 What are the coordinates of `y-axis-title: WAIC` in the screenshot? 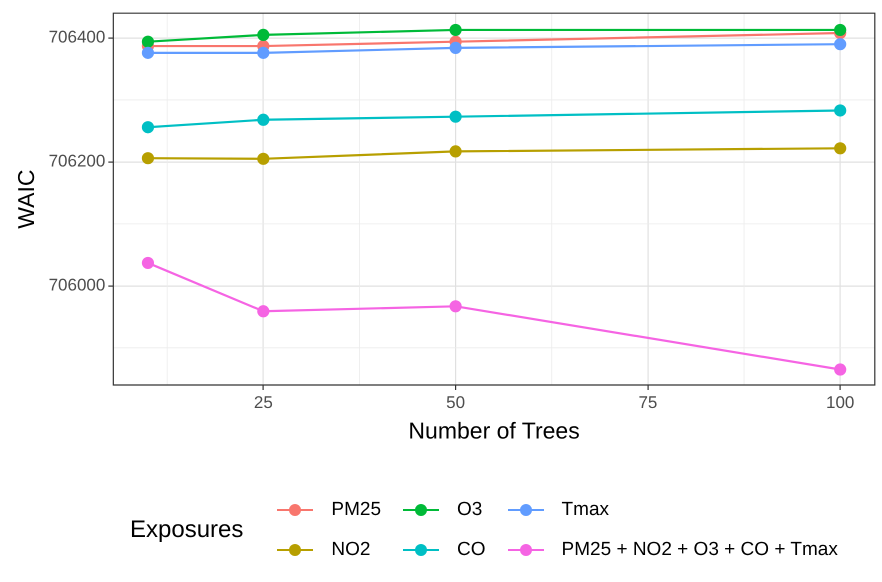 It's located at (26, 199).